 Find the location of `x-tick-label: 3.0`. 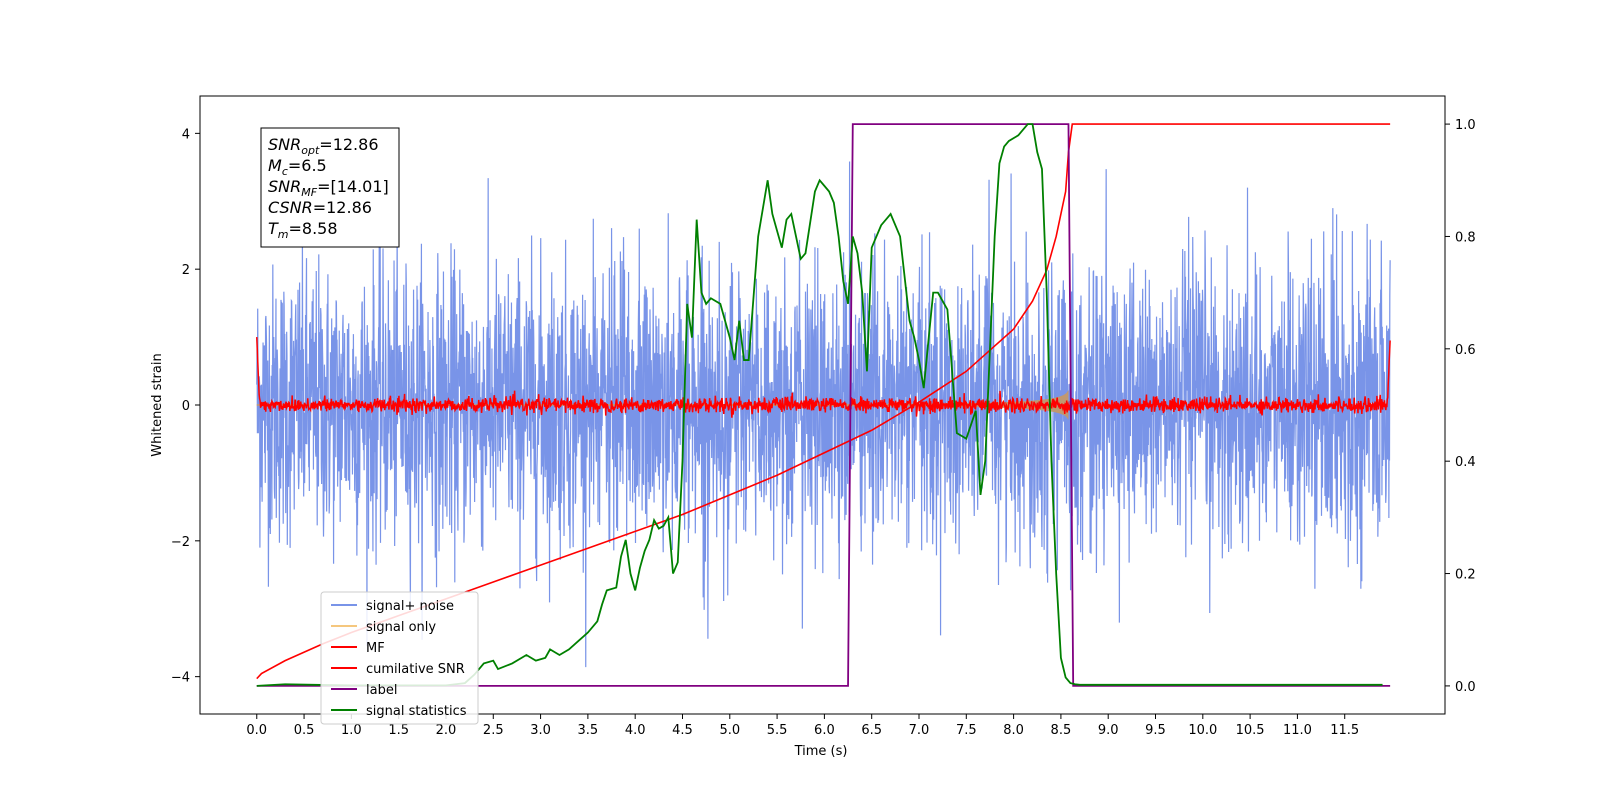

x-tick-label: 3.0 is located at coordinates (540, 730).